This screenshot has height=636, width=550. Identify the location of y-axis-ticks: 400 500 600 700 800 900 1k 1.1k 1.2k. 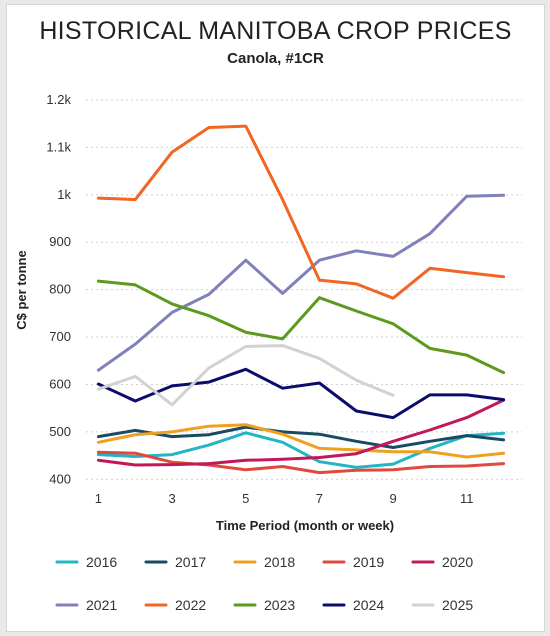
(58, 289).